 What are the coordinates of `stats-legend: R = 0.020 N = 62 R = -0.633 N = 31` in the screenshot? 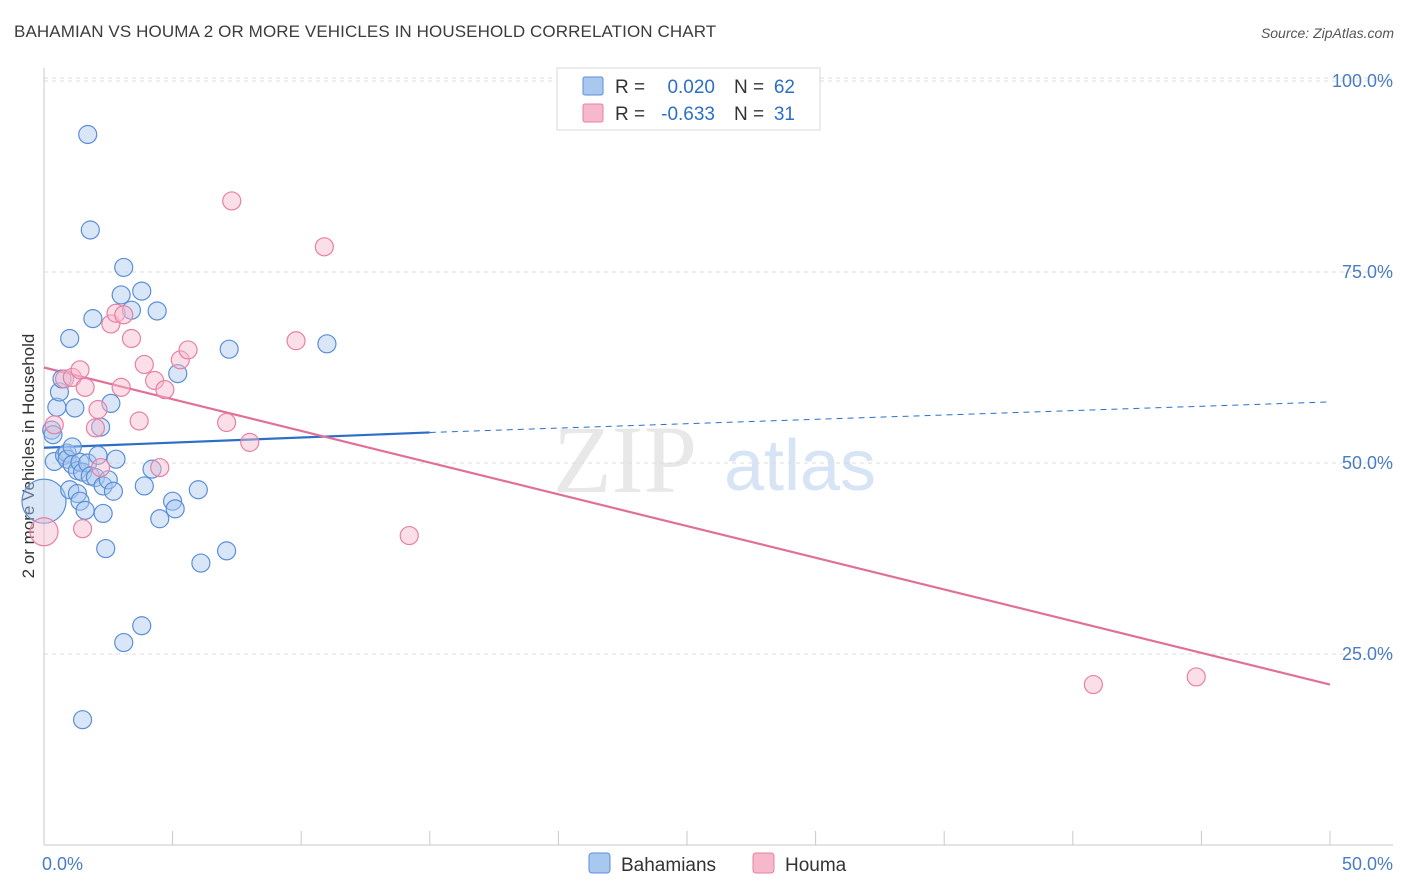 It's located at (688, 99).